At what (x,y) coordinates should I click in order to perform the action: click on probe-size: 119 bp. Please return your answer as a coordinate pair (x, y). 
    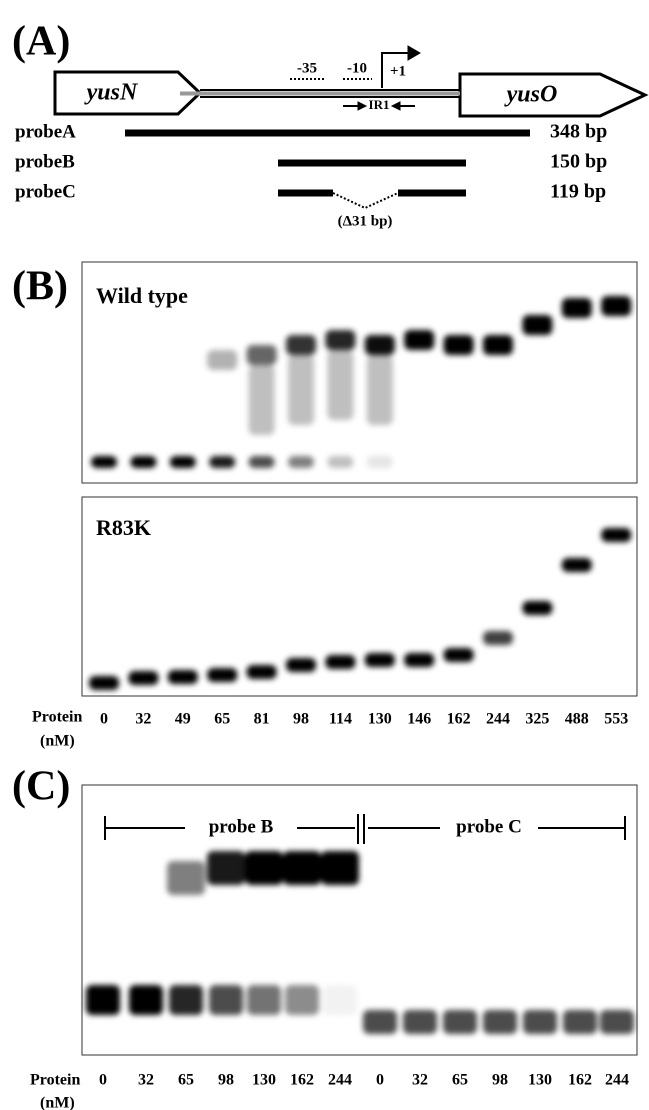
    Looking at the image, I should click on (578, 192).